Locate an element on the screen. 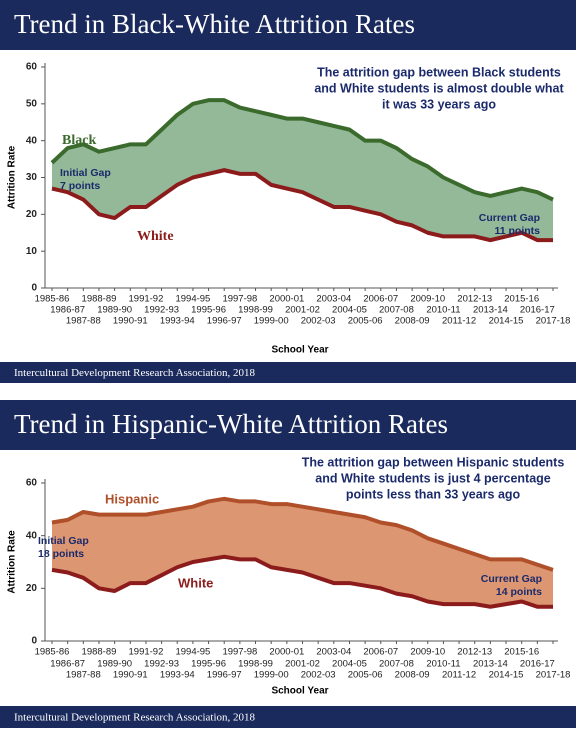 The height and width of the screenshot is (736, 576). x-tick-label: 1994-95 is located at coordinates (192, 299).